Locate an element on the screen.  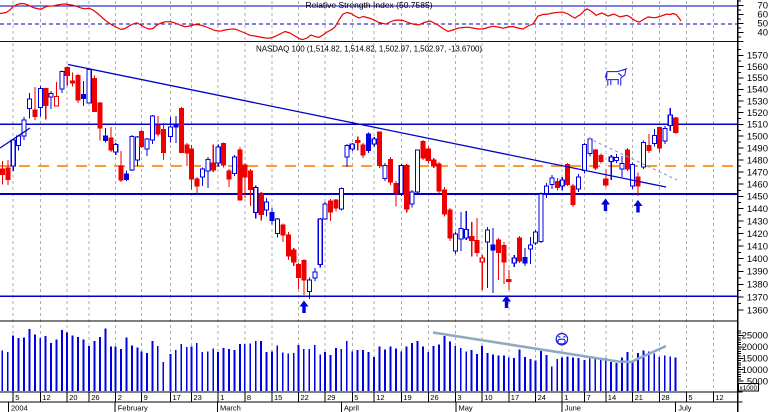
svg-text:Relative Strength Index (50.75: Relative Strength Index (50.7585) is located at coordinates (368, 5).